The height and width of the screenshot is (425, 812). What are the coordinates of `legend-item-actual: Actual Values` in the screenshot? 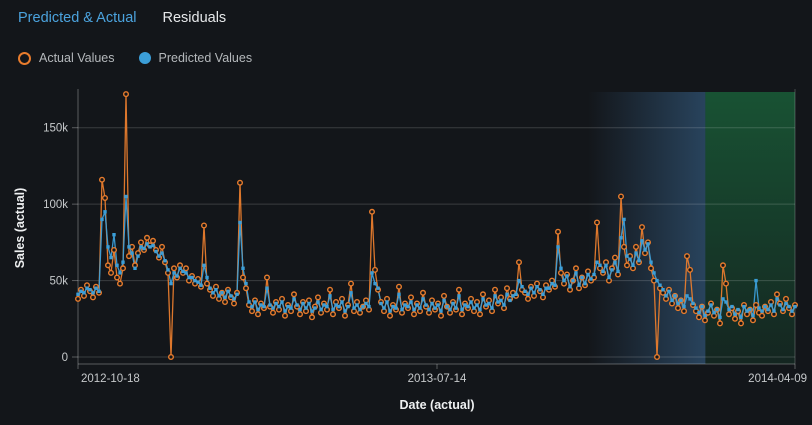 It's located at (66, 58).